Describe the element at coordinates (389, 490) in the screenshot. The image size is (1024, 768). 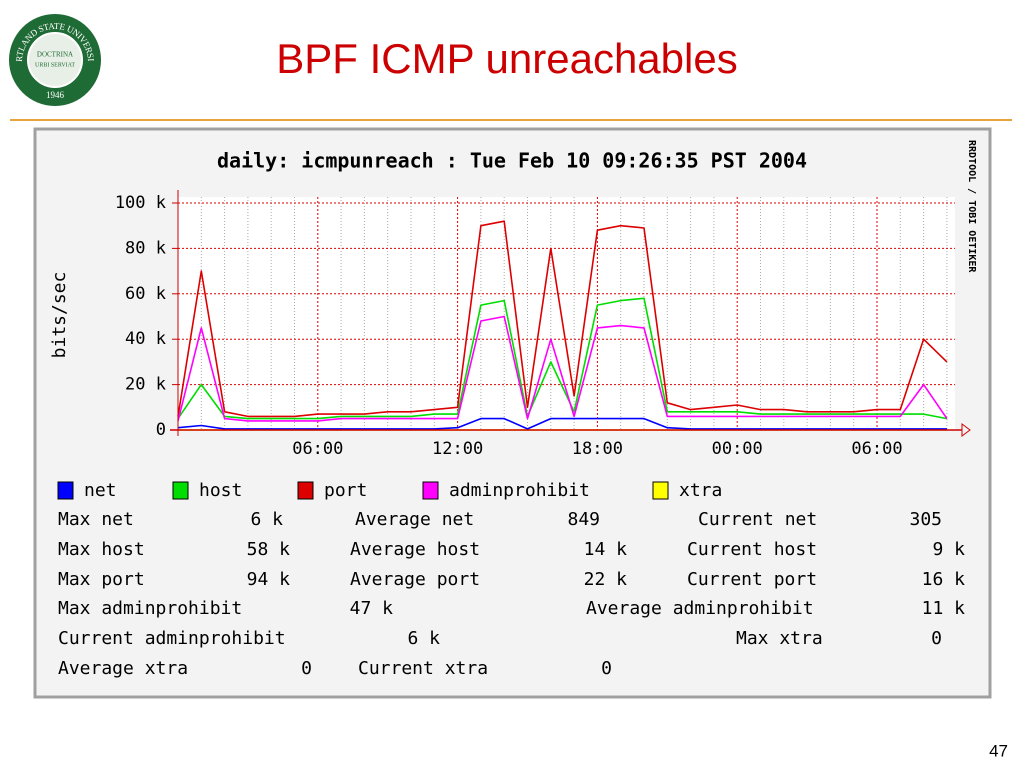
I see `legend: net host port adminprohibit xtra` at that location.